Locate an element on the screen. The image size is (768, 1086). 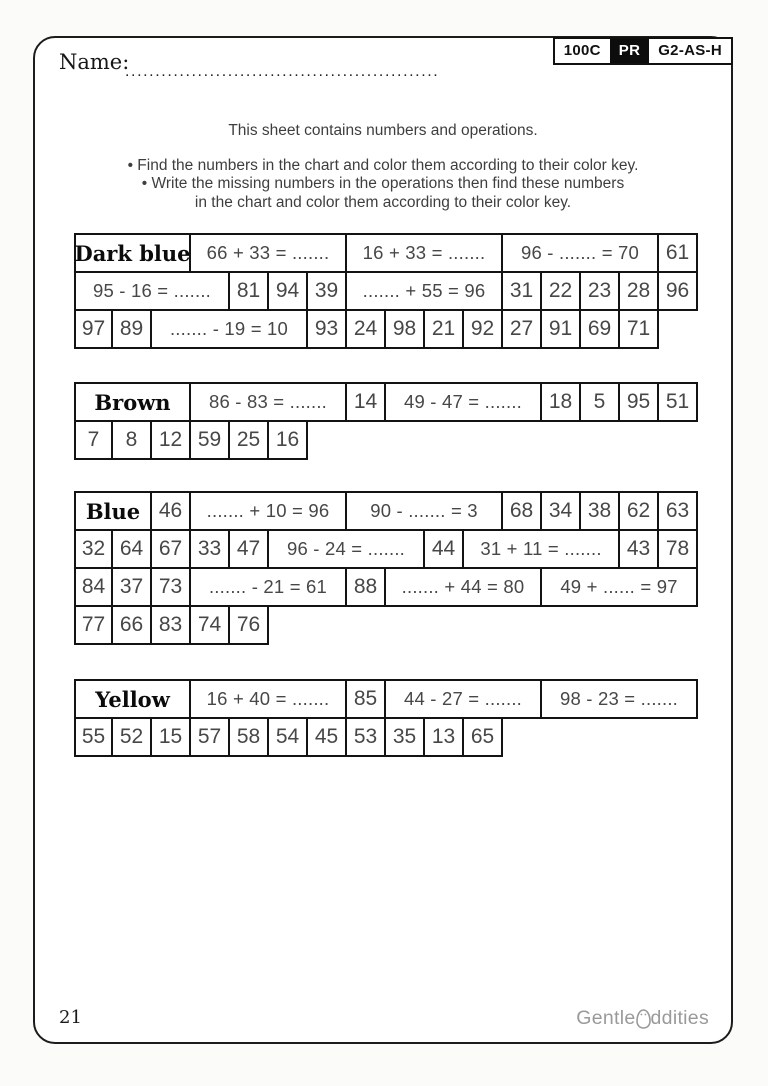
operation-cell: ....... - 21 = 61 is located at coordinates (269, 587).